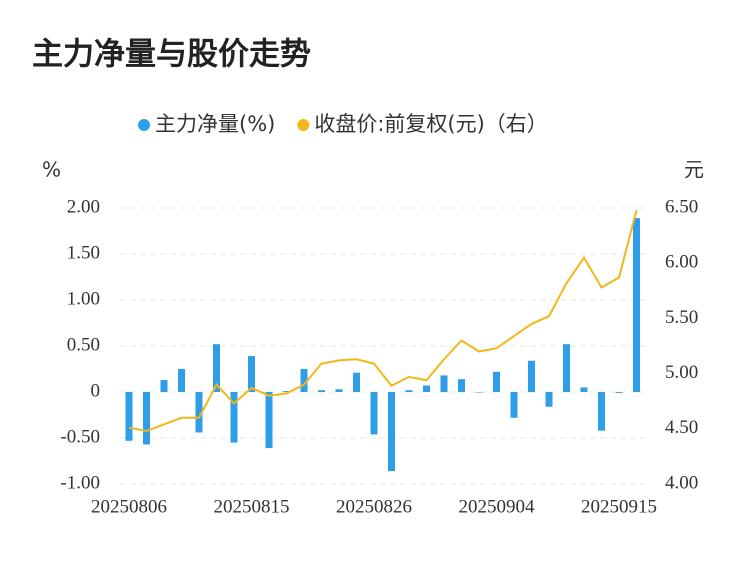 This screenshot has height=563, width=750. What do you see at coordinates (171, 55) in the screenshot?
I see `chart-title: 主力净量与股价走势` at bounding box center [171, 55].